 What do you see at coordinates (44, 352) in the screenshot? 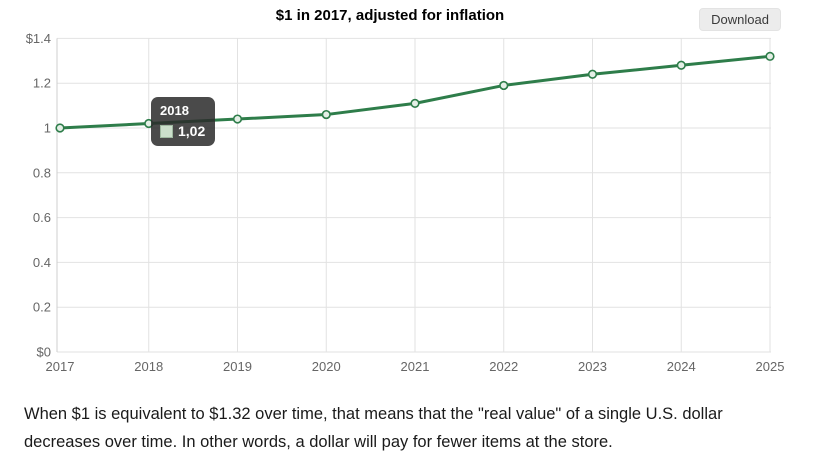
I see `y-tick-label: $0` at bounding box center [44, 352].